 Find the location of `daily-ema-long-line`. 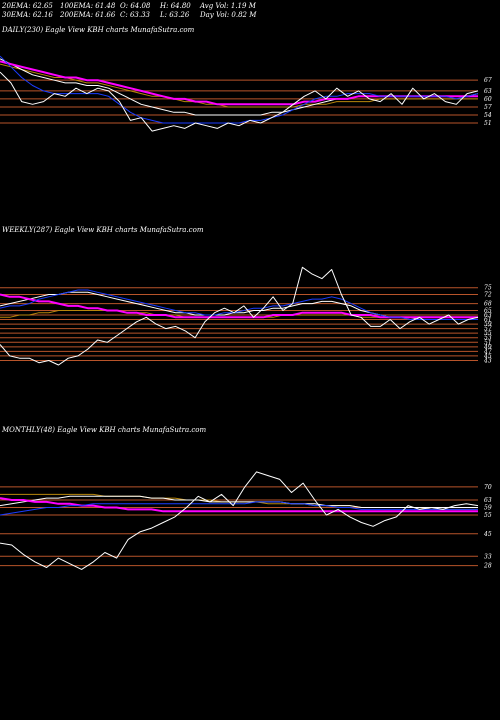

daily-ema-long-line is located at coordinates (239, 85).